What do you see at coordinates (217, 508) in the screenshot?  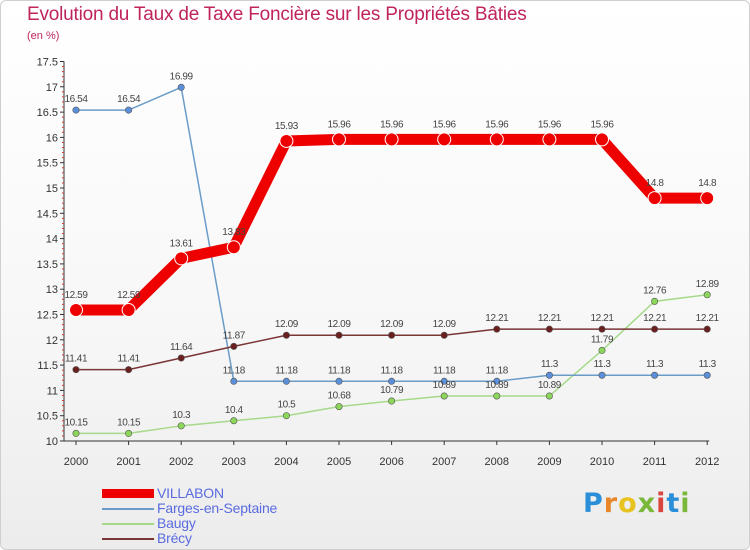 I see `legend-label: Farges-en-Septaine` at bounding box center [217, 508].